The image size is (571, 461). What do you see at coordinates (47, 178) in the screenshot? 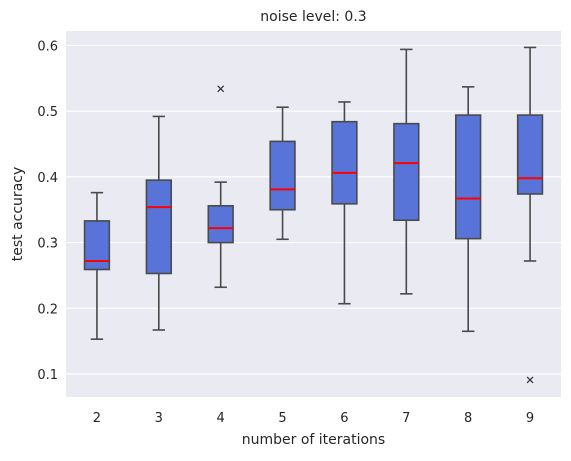
I see `y-tick-label: 0.4` at bounding box center [47, 178].